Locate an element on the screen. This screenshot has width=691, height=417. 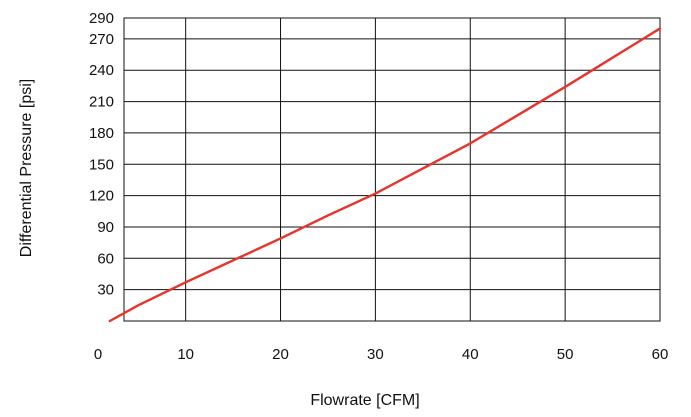
x-tick-label: 50 is located at coordinates (565, 354).